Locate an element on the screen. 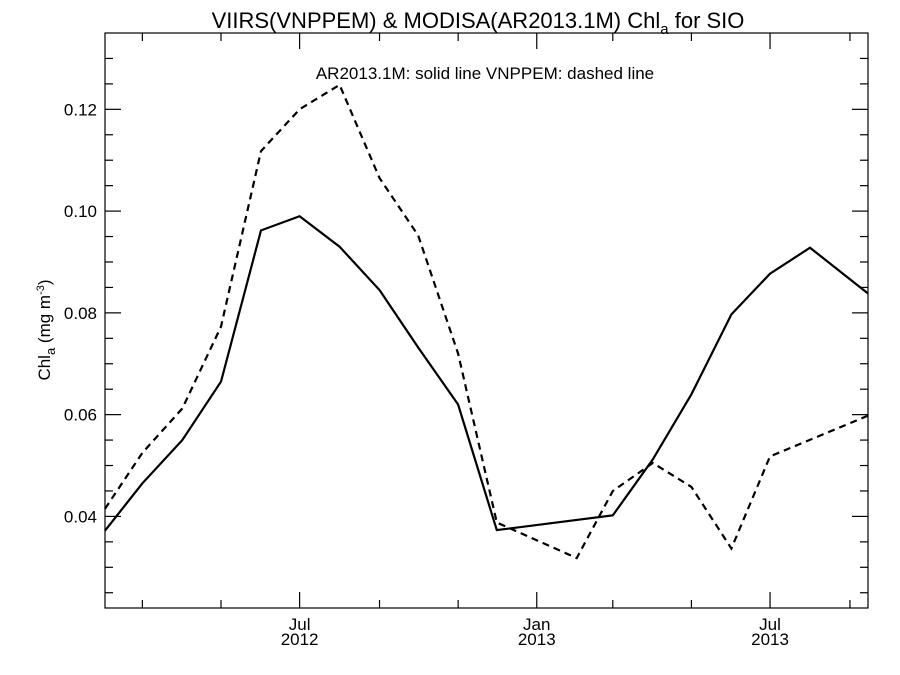 The height and width of the screenshot is (675, 900). y-tick-label: 0.12 is located at coordinates (80, 109).